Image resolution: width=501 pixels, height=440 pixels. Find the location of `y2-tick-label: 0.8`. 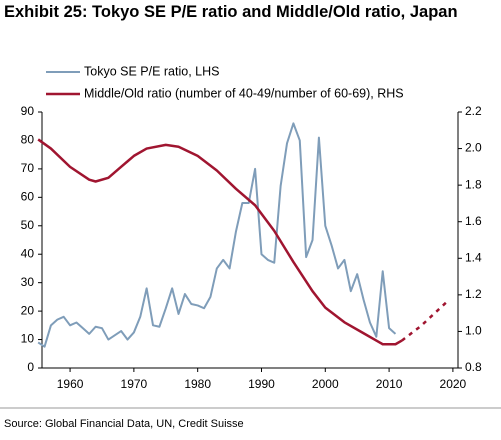

y2-tick-label: 0.8 is located at coordinates (473, 367).